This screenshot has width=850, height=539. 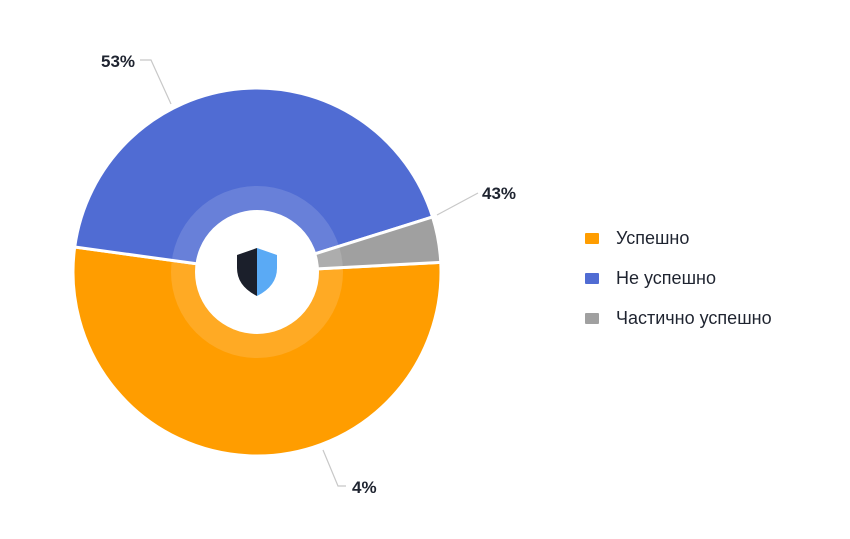 I want to click on leader-line-slice-partial, so click(x=334, y=468).